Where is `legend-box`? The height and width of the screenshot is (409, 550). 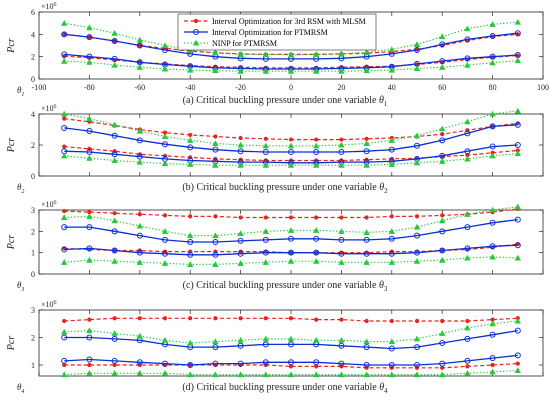 legend-box is located at coordinates (277, 32).